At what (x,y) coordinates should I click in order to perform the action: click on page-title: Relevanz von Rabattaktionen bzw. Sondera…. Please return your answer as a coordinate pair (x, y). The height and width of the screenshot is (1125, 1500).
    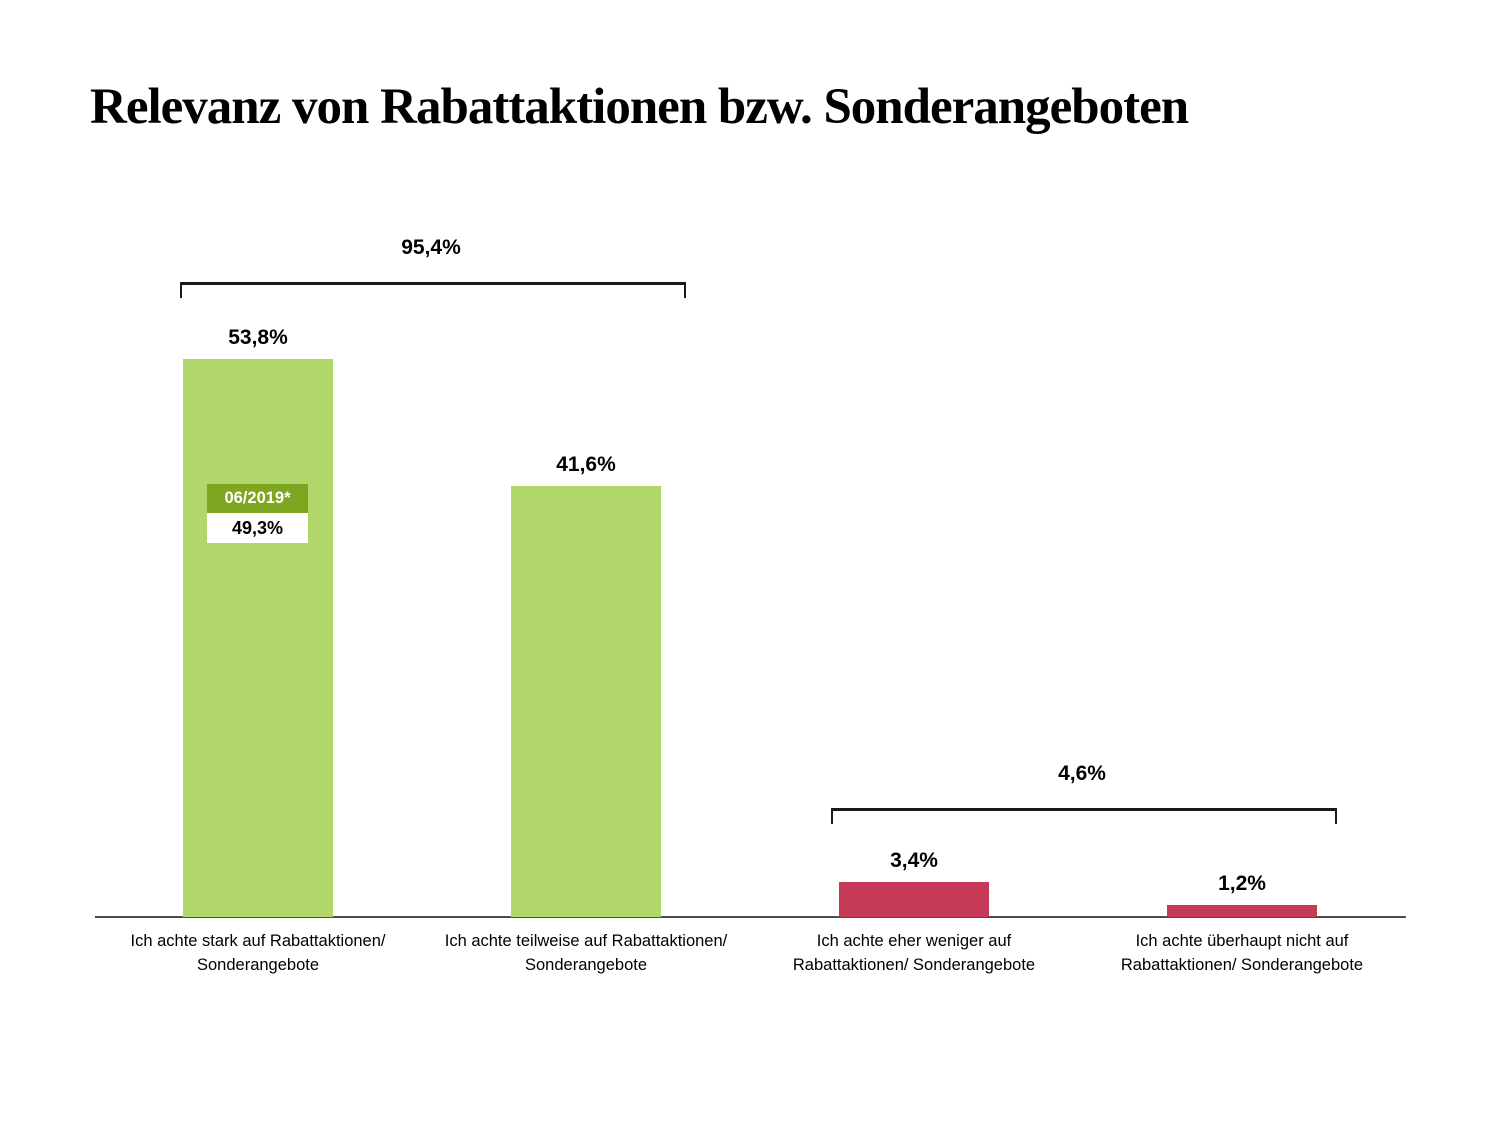
    Looking at the image, I should click on (639, 107).